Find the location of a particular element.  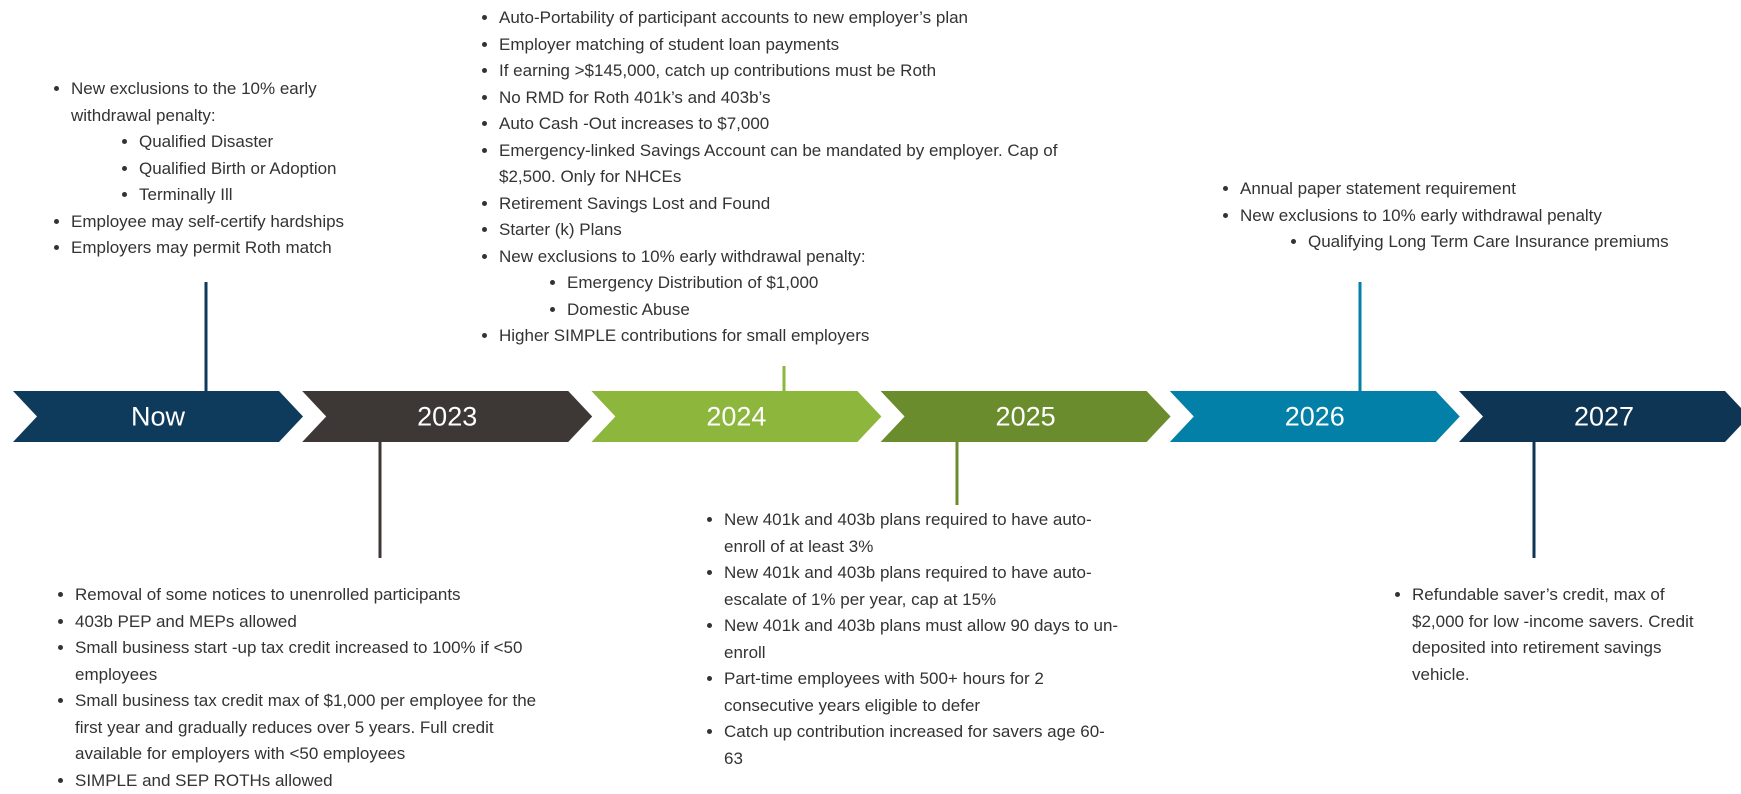

bullet-item: Employee may self-certify hardships is located at coordinates (209, 222).